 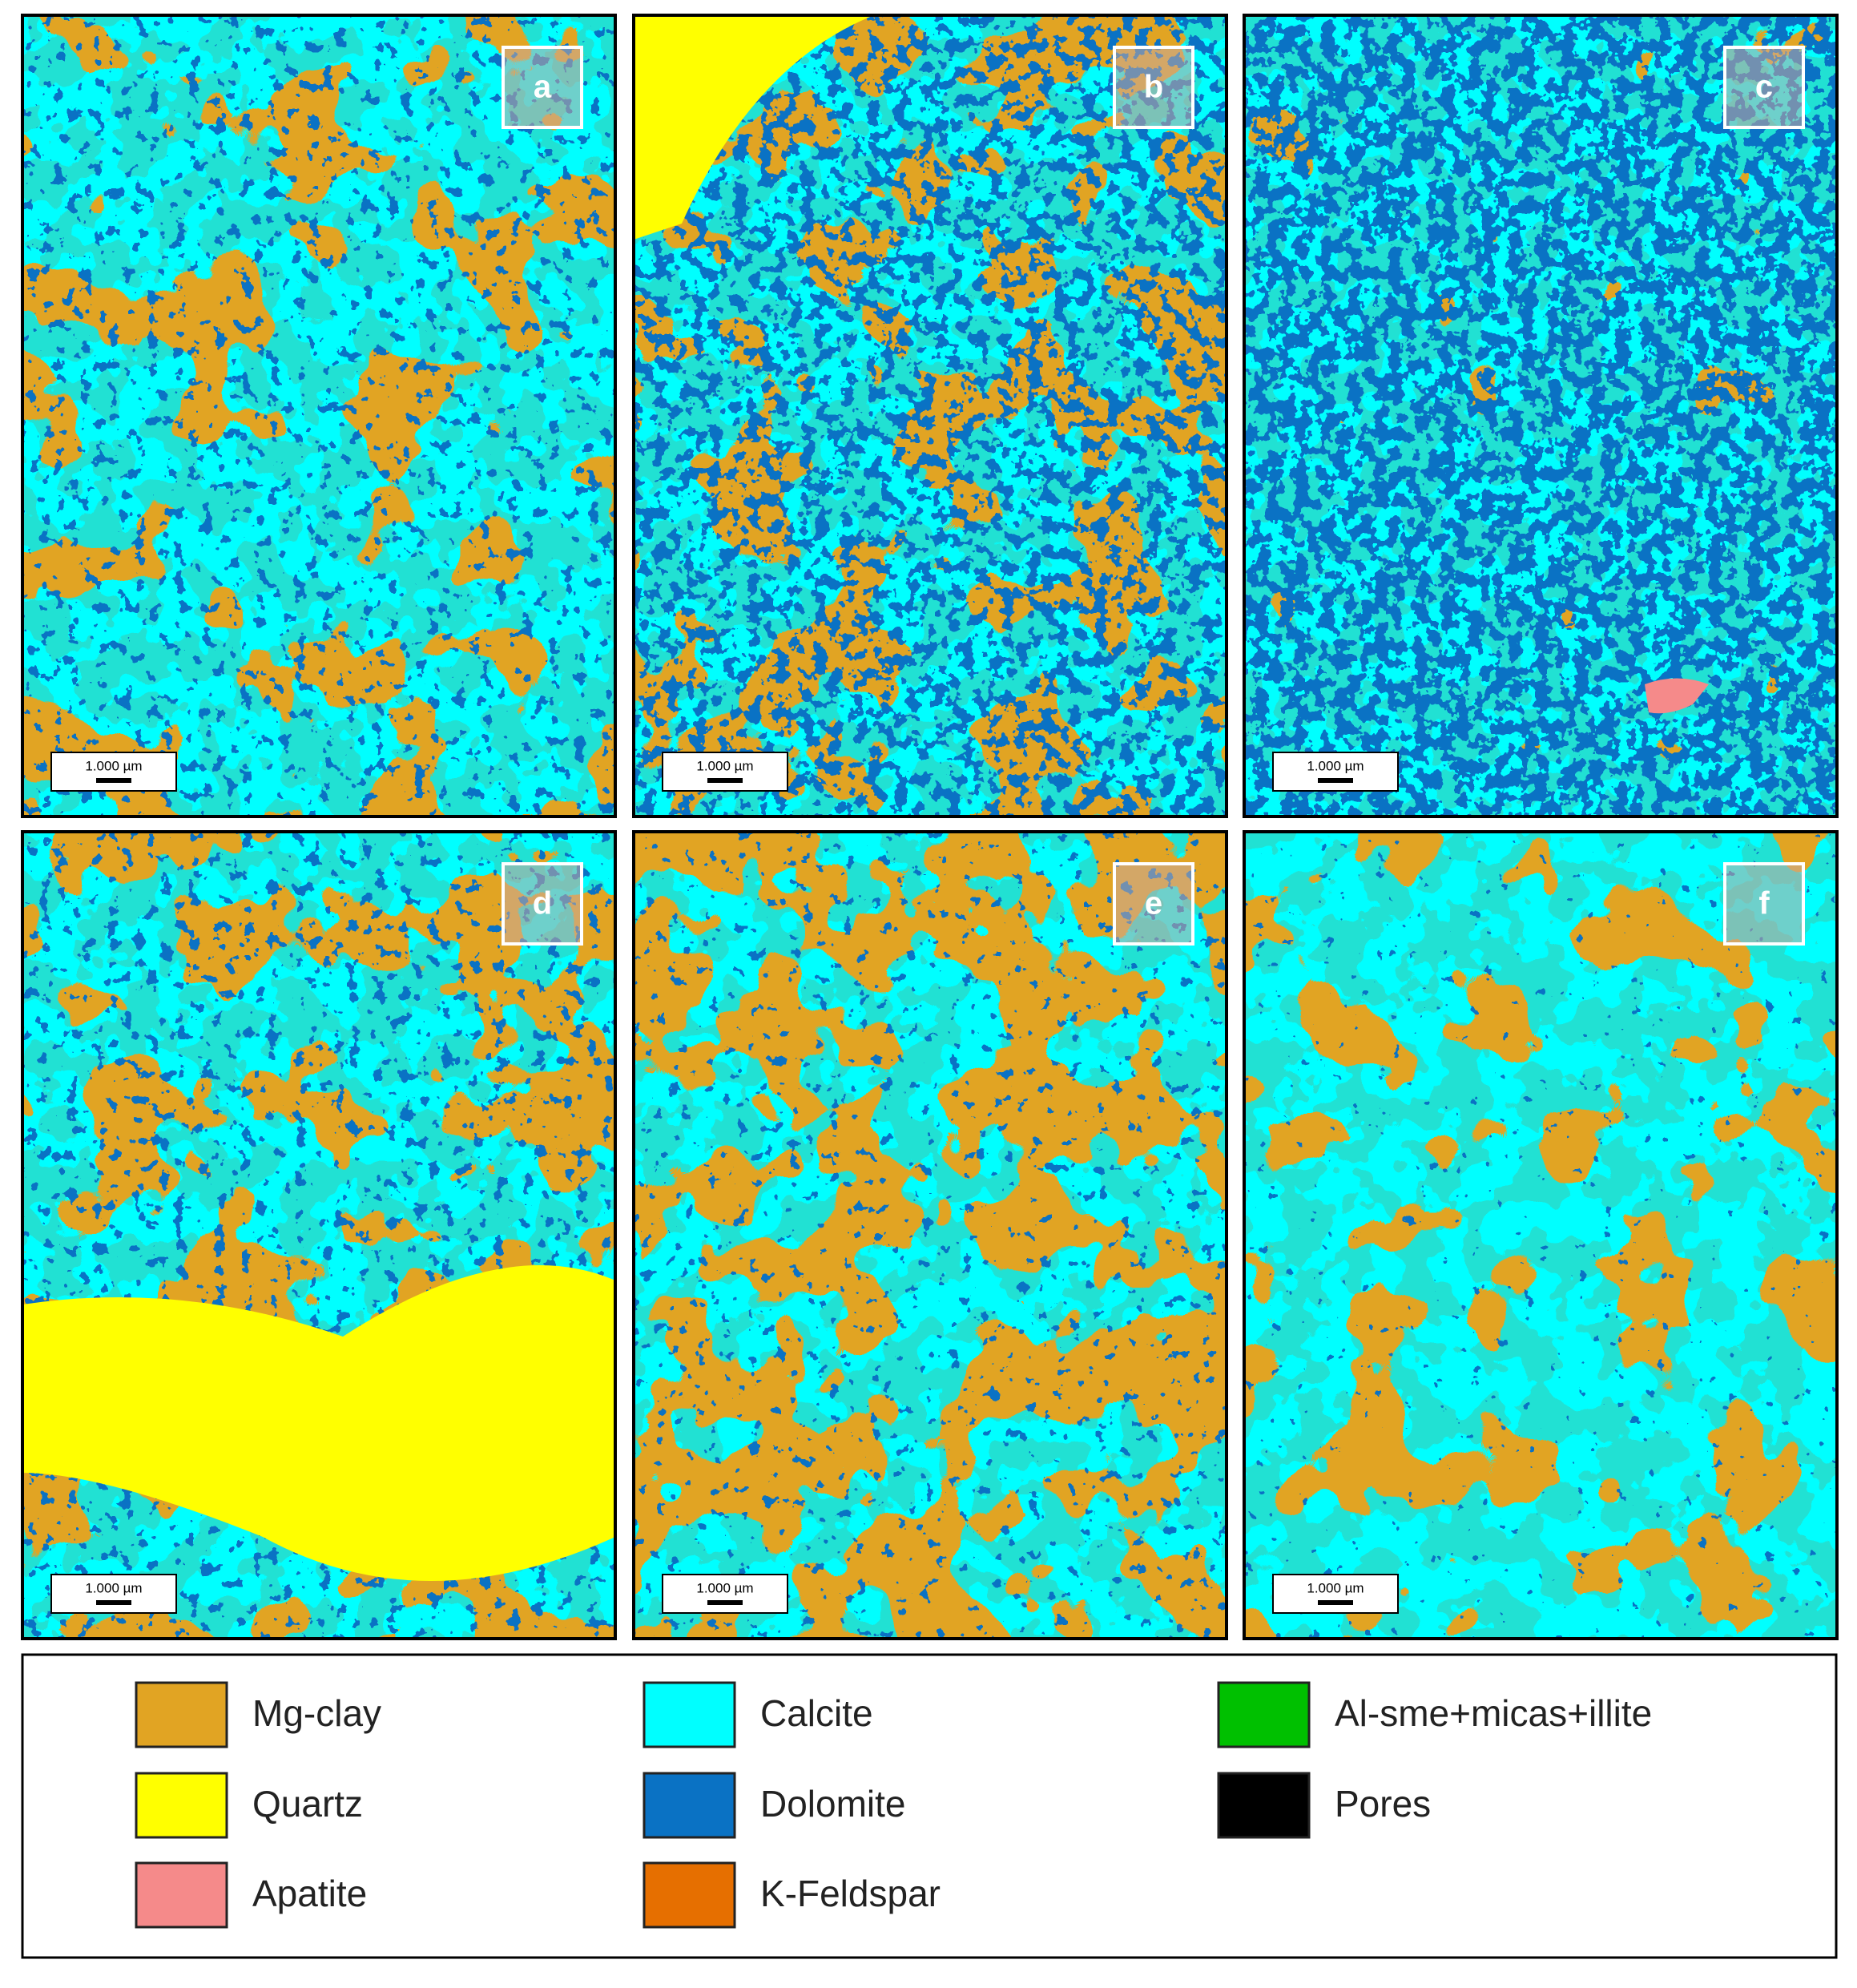 What do you see at coordinates (1383, 1804) in the screenshot?
I see `legend-label: Pores` at bounding box center [1383, 1804].